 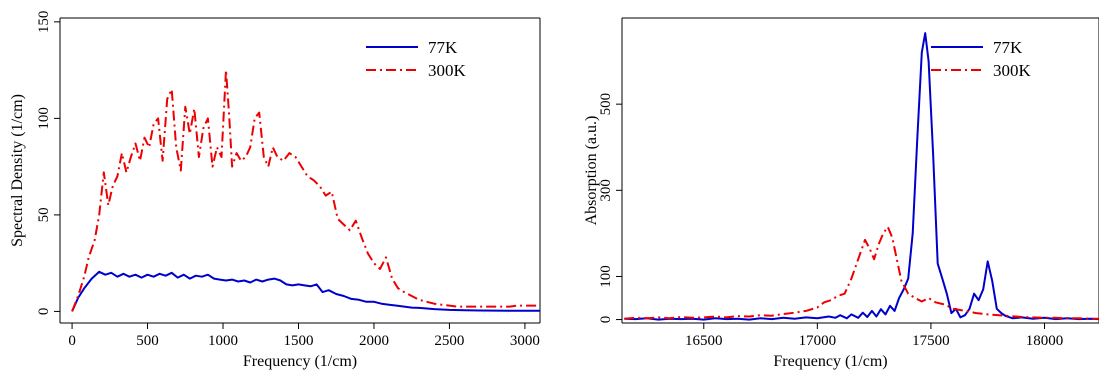 What do you see at coordinates (861, 273) in the screenshot?
I see `series-line-300k` at bounding box center [861, 273].